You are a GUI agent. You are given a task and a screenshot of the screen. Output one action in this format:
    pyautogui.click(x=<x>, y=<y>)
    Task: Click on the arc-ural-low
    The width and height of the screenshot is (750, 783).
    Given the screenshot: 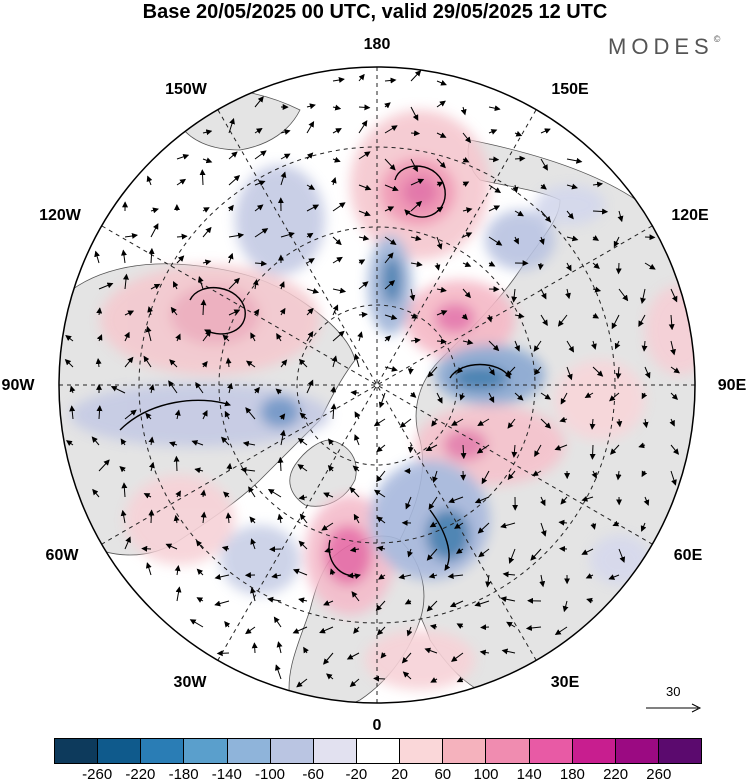 What is the action you would take?
    pyautogui.click(x=480, y=371)
    